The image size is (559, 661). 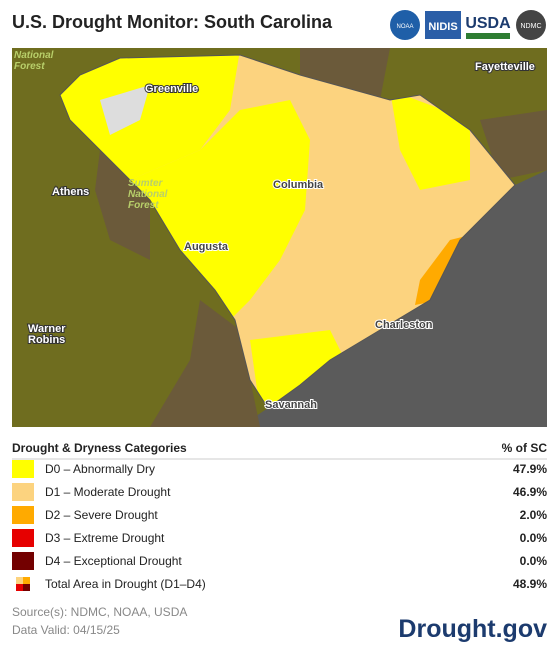 What do you see at coordinates (70, 192) in the screenshot?
I see `map-label: Athens` at bounding box center [70, 192].